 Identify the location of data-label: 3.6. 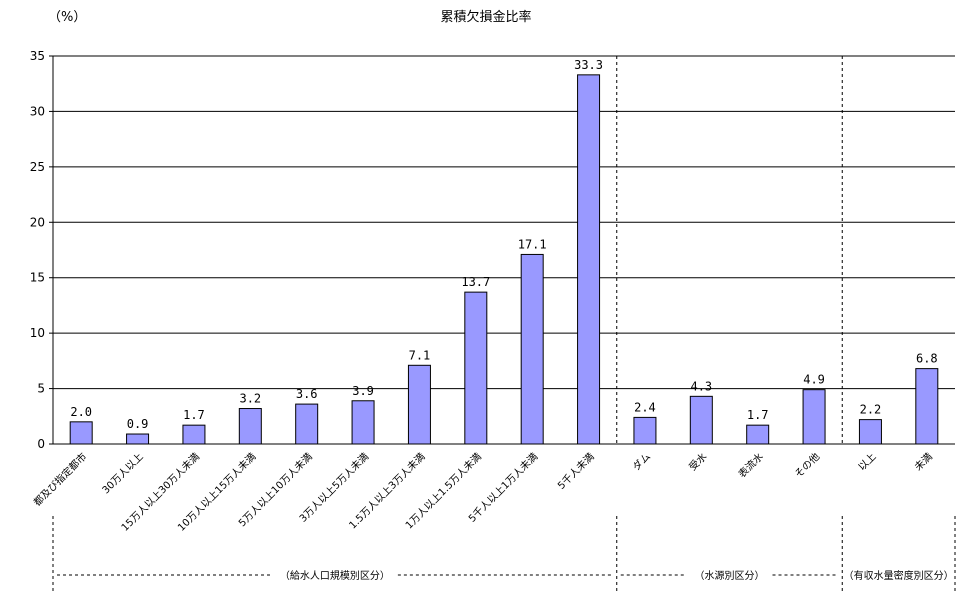
(307, 394).